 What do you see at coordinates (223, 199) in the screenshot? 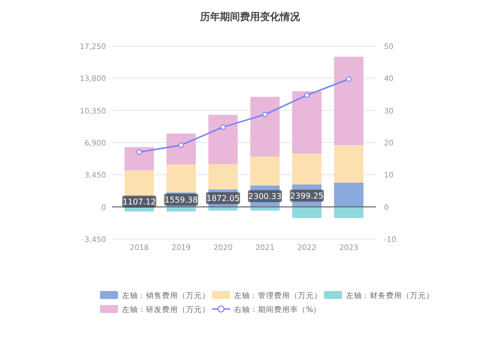
I see `data-label: 1872.05` at bounding box center [223, 199].